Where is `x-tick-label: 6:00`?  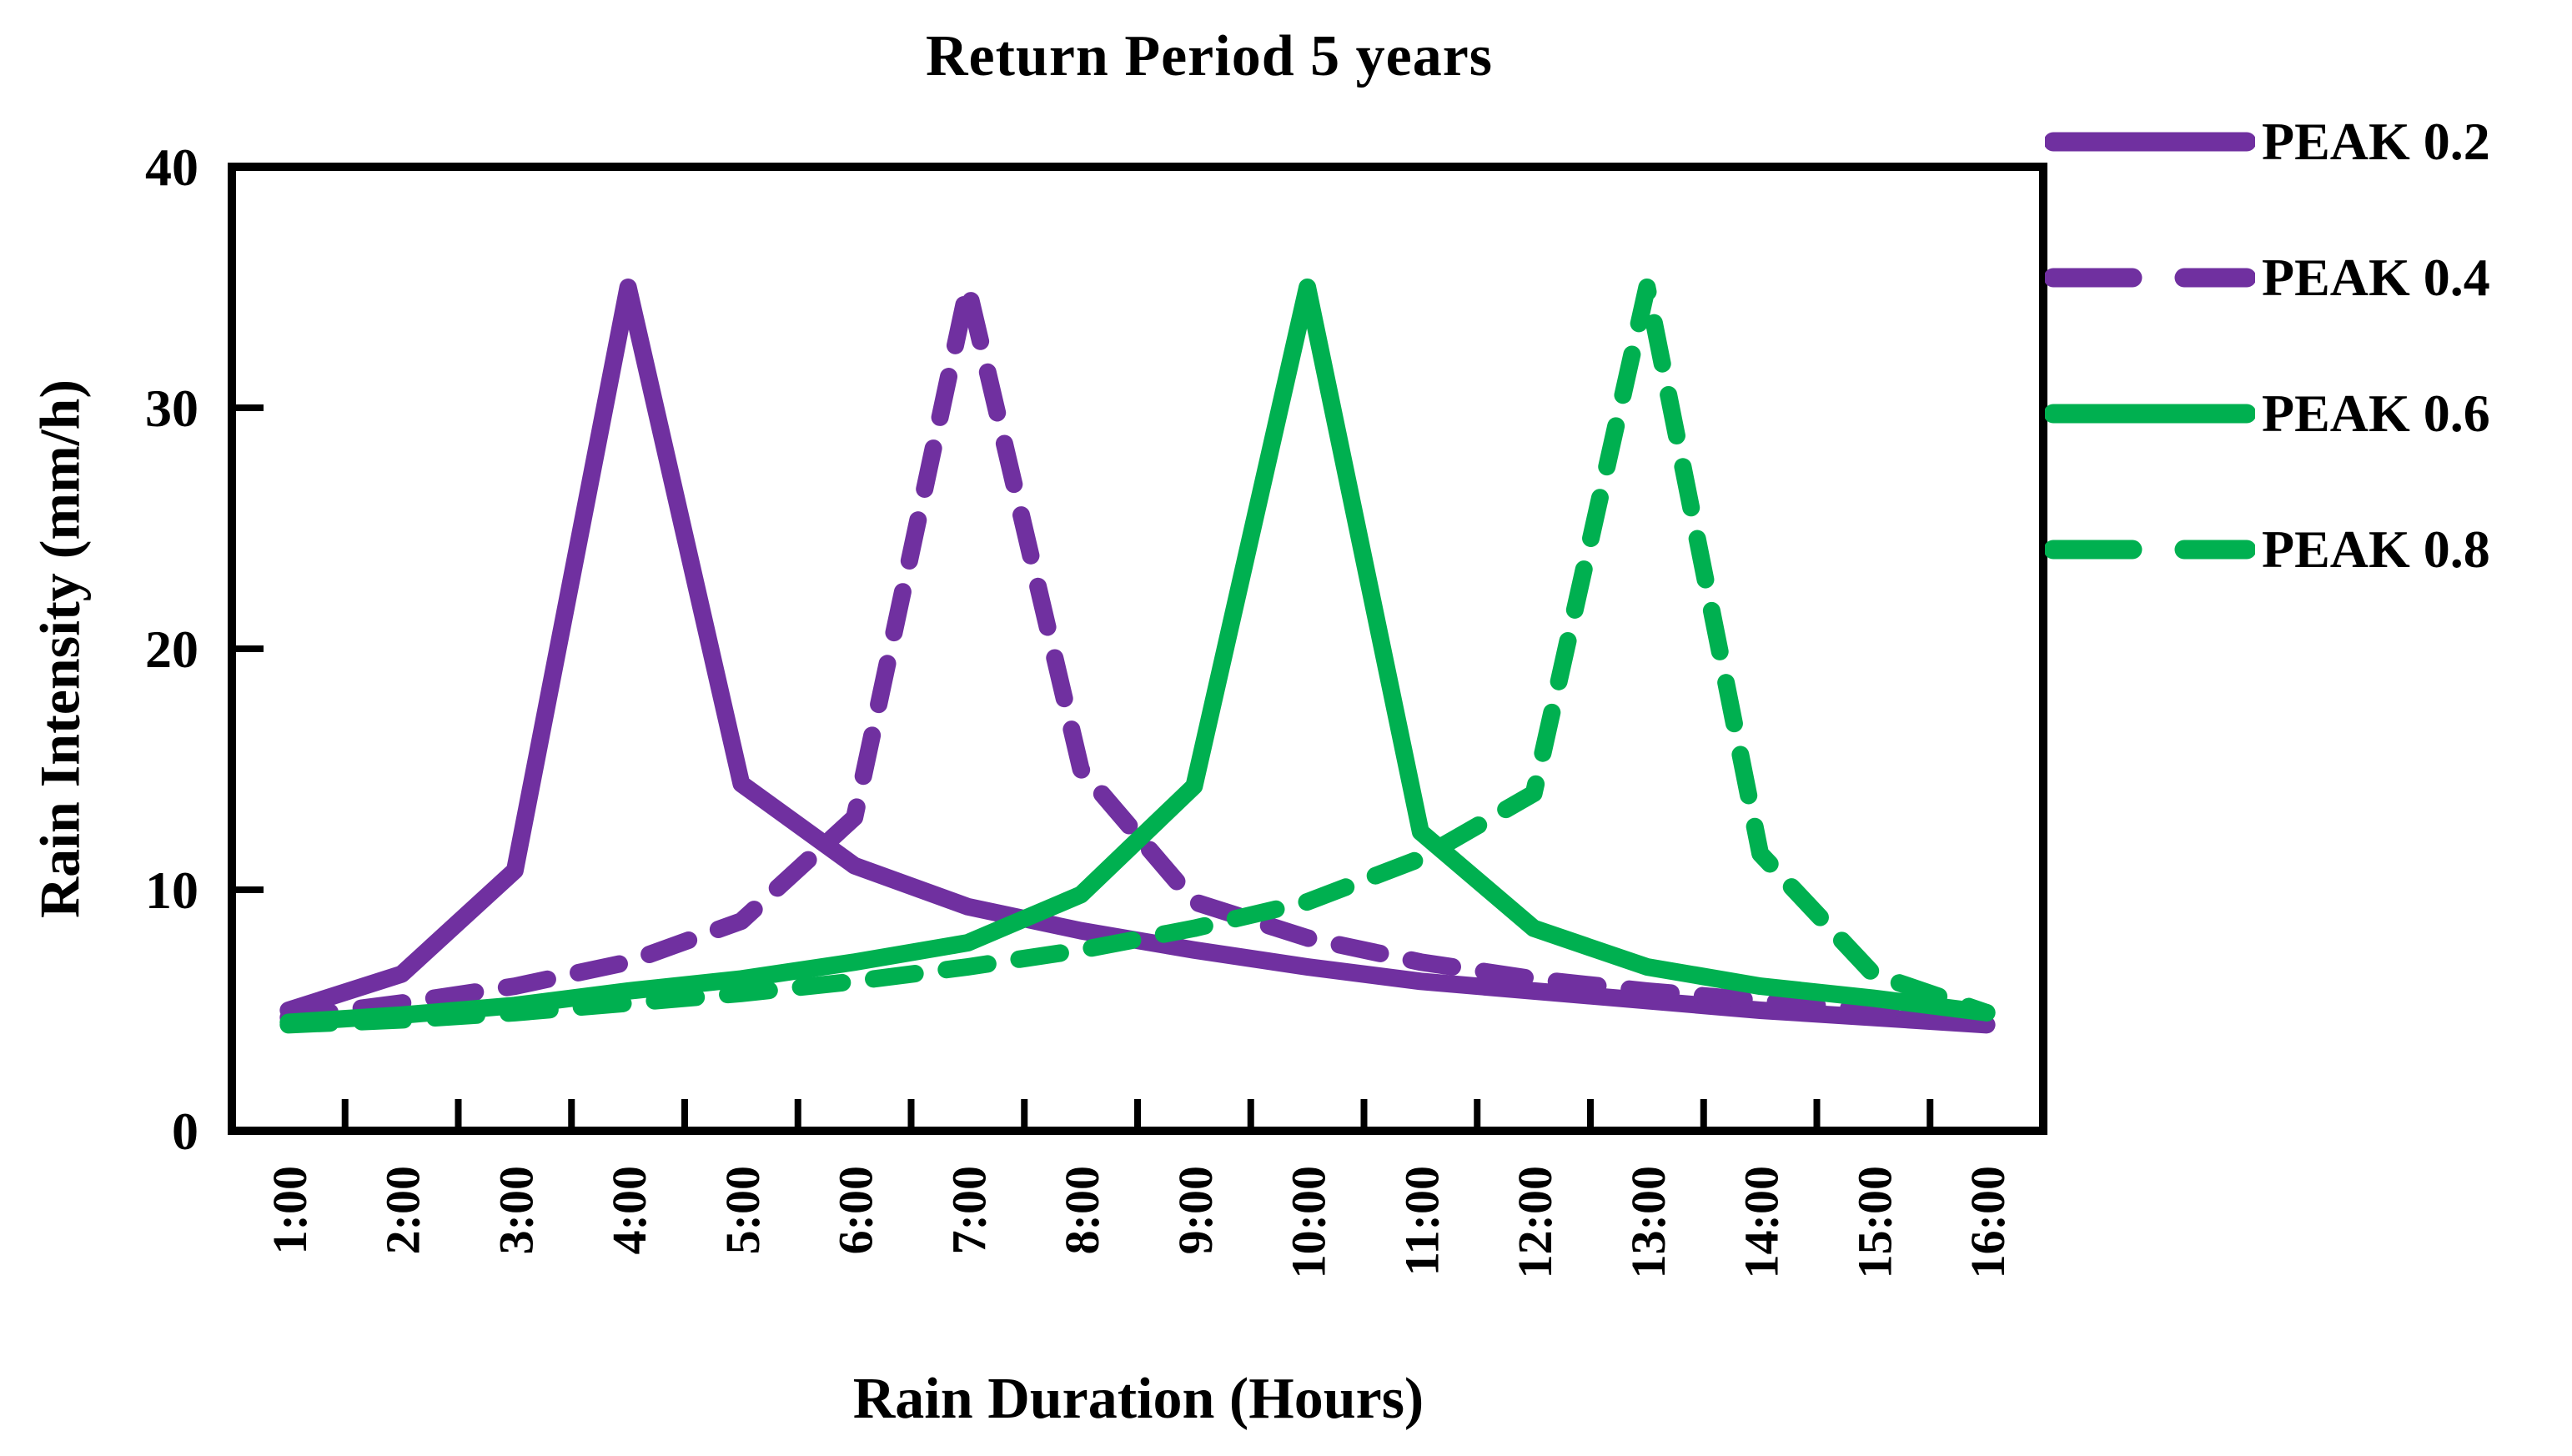
x-tick-label: 6:00 is located at coordinates (856, 1210).